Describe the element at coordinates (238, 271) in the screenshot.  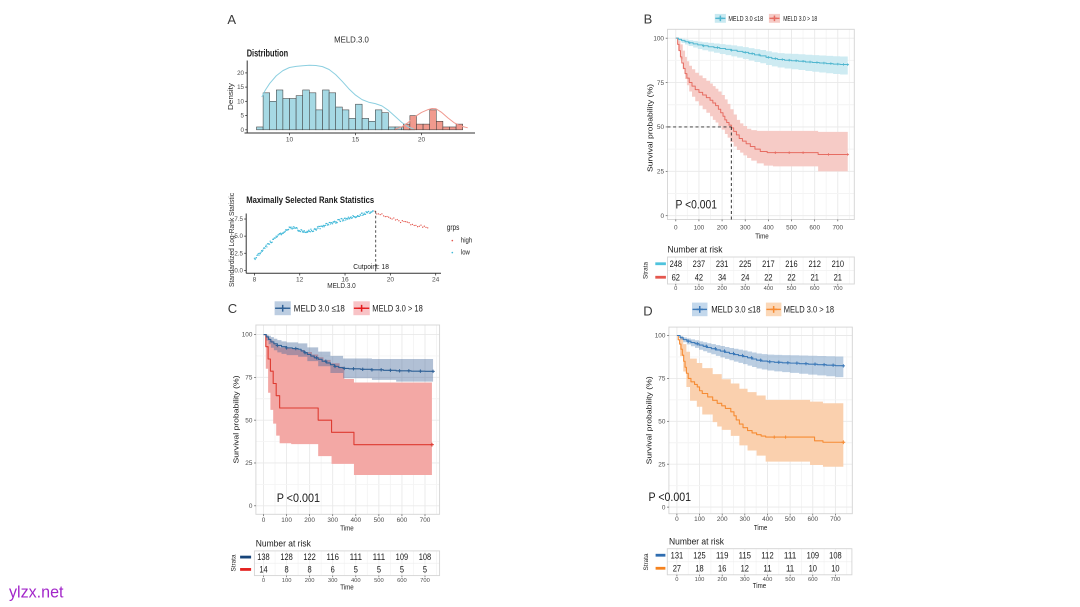
I see `svg-text: 0.0` at that location.